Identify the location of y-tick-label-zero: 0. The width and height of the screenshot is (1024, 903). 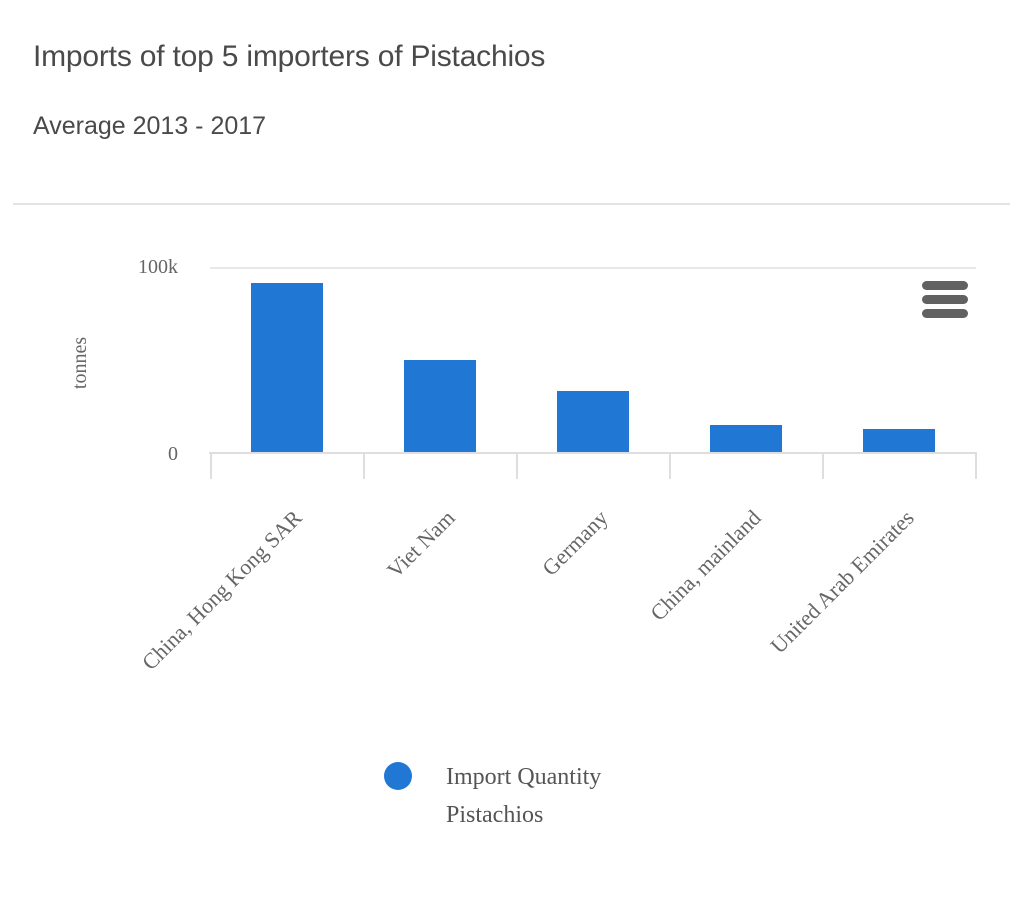
(173, 454).